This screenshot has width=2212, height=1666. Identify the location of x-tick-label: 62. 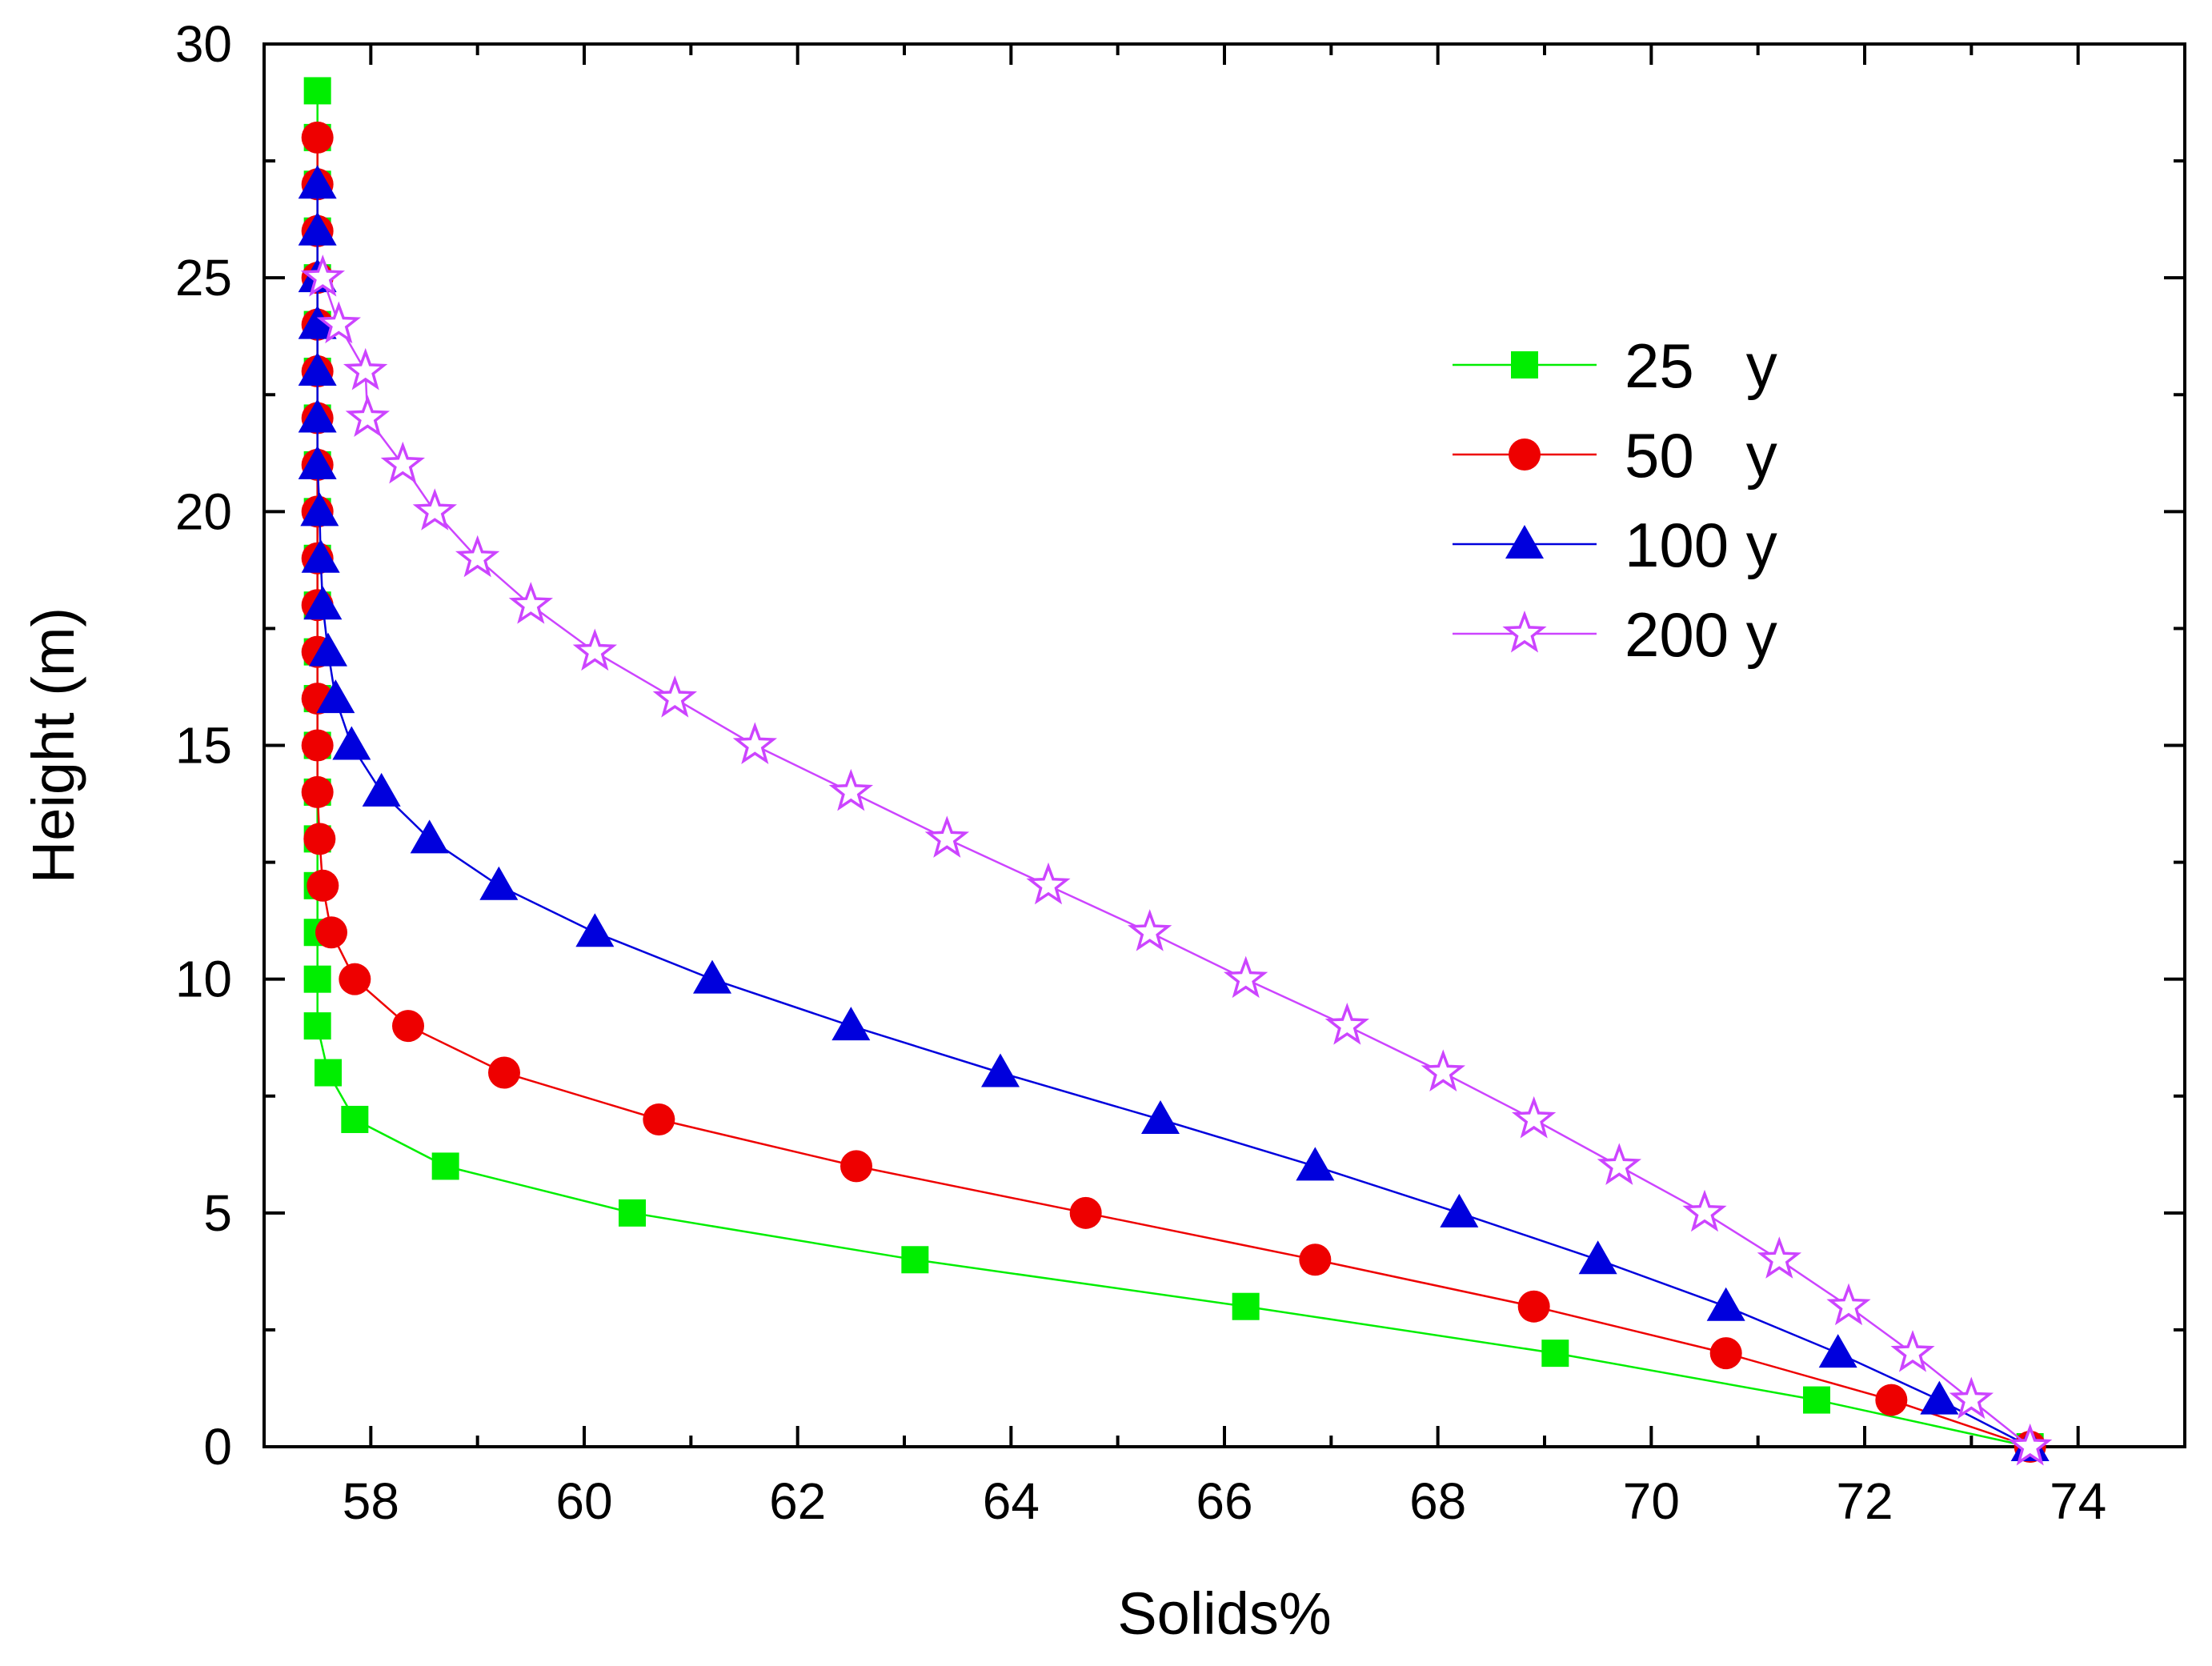
(797, 1501).